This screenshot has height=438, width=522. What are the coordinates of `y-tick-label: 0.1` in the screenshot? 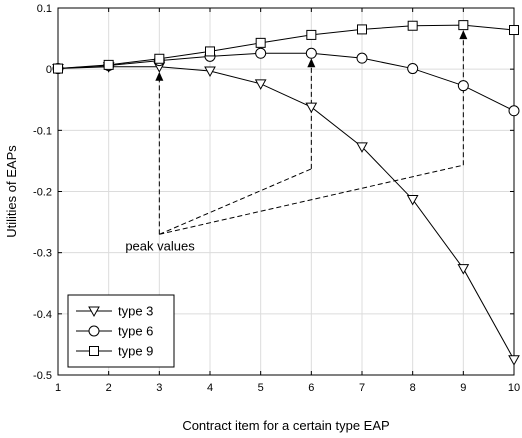 It's located at (44, 9).